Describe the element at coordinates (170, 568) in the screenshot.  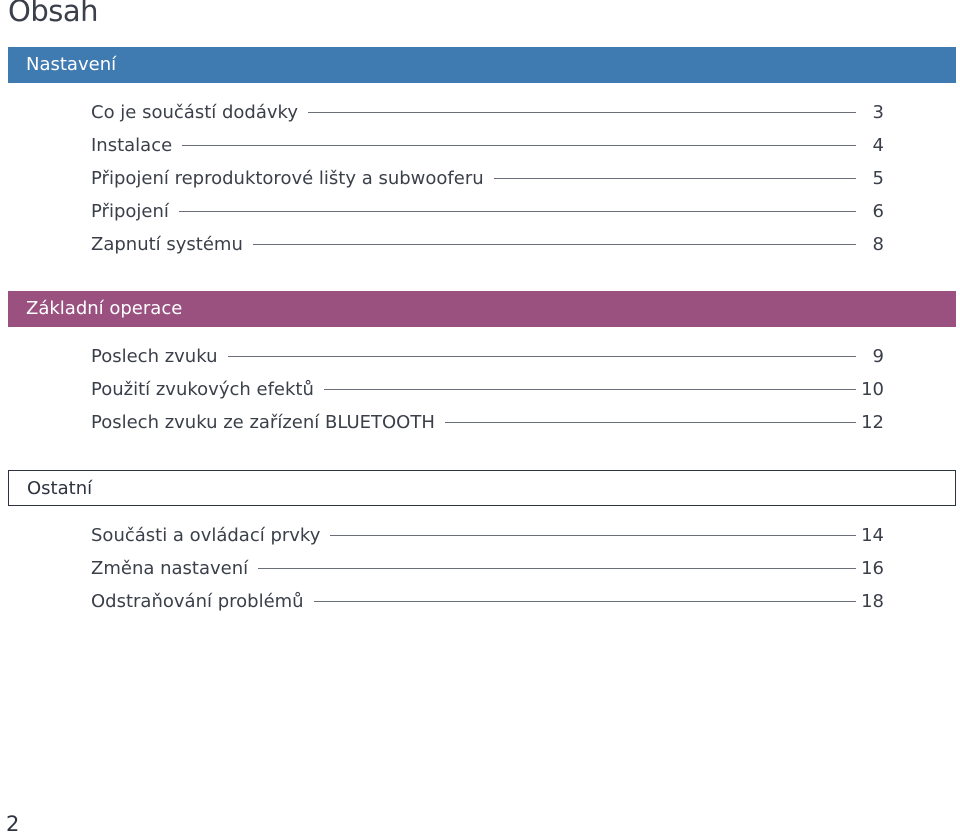
I see `toc-entry-label: Změna nastavení` at that location.